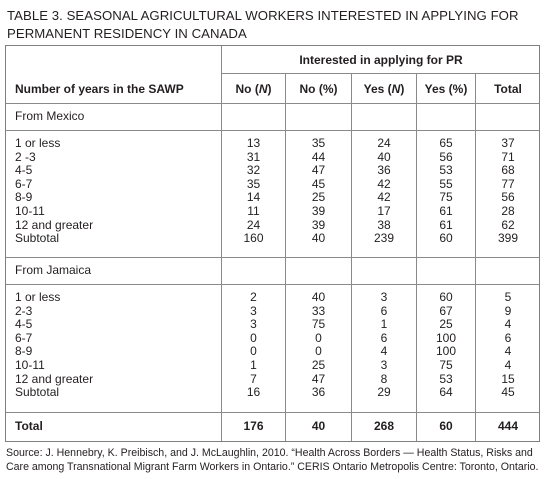 The height and width of the screenshot is (479, 548). I want to click on cell-total: 45, so click(508, 392).